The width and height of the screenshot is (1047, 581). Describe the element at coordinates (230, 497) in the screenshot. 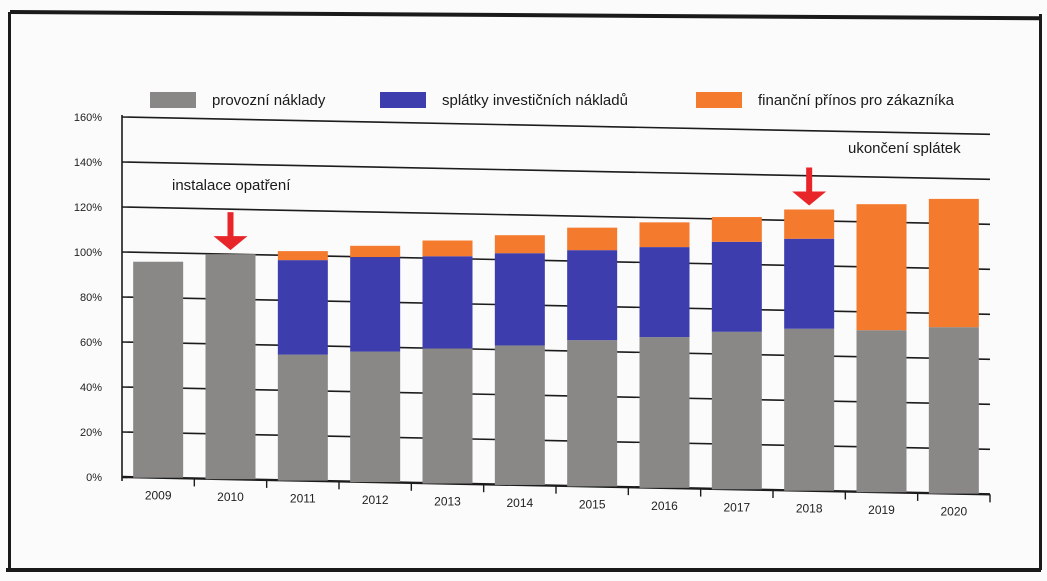

I see `x-tick-label: 2010` at that location.